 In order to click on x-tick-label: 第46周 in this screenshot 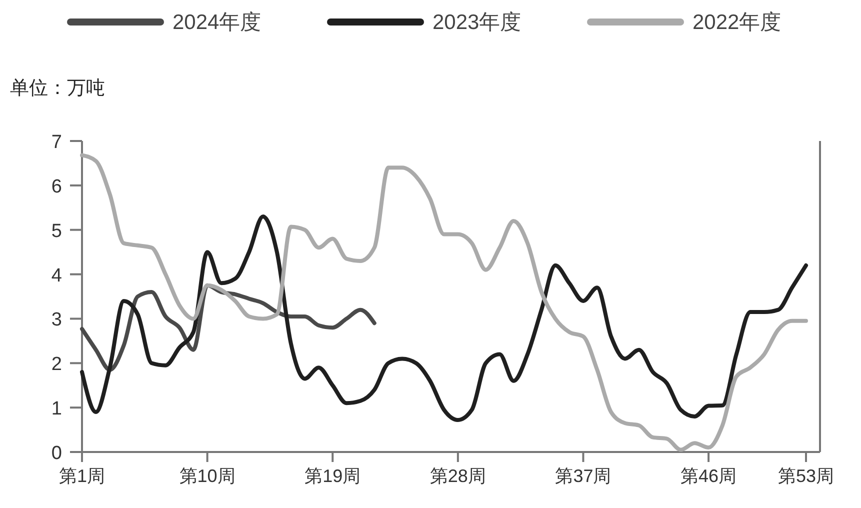, I will do `click(708, 476)`.